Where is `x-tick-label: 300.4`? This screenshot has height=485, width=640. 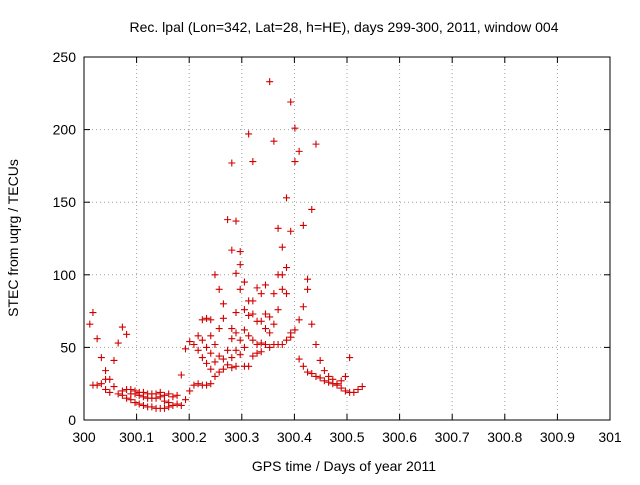 x-tick-label: 300.4 is located at coordinates (294, 437).